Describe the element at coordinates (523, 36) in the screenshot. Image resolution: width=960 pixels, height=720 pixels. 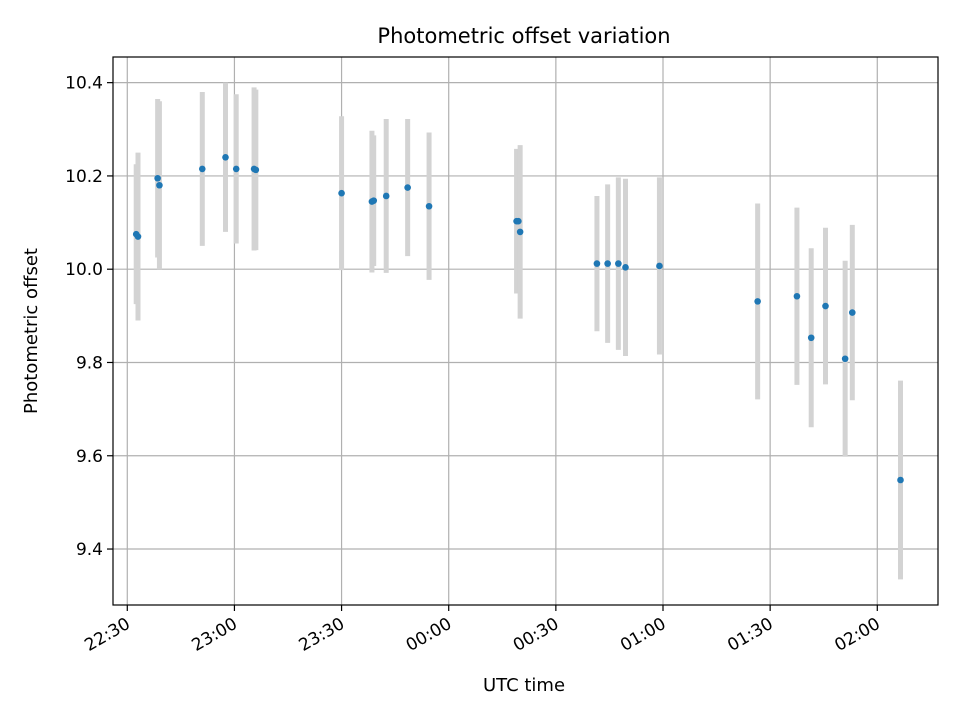
I see `chart-title: Photometric offset variation` at that location.